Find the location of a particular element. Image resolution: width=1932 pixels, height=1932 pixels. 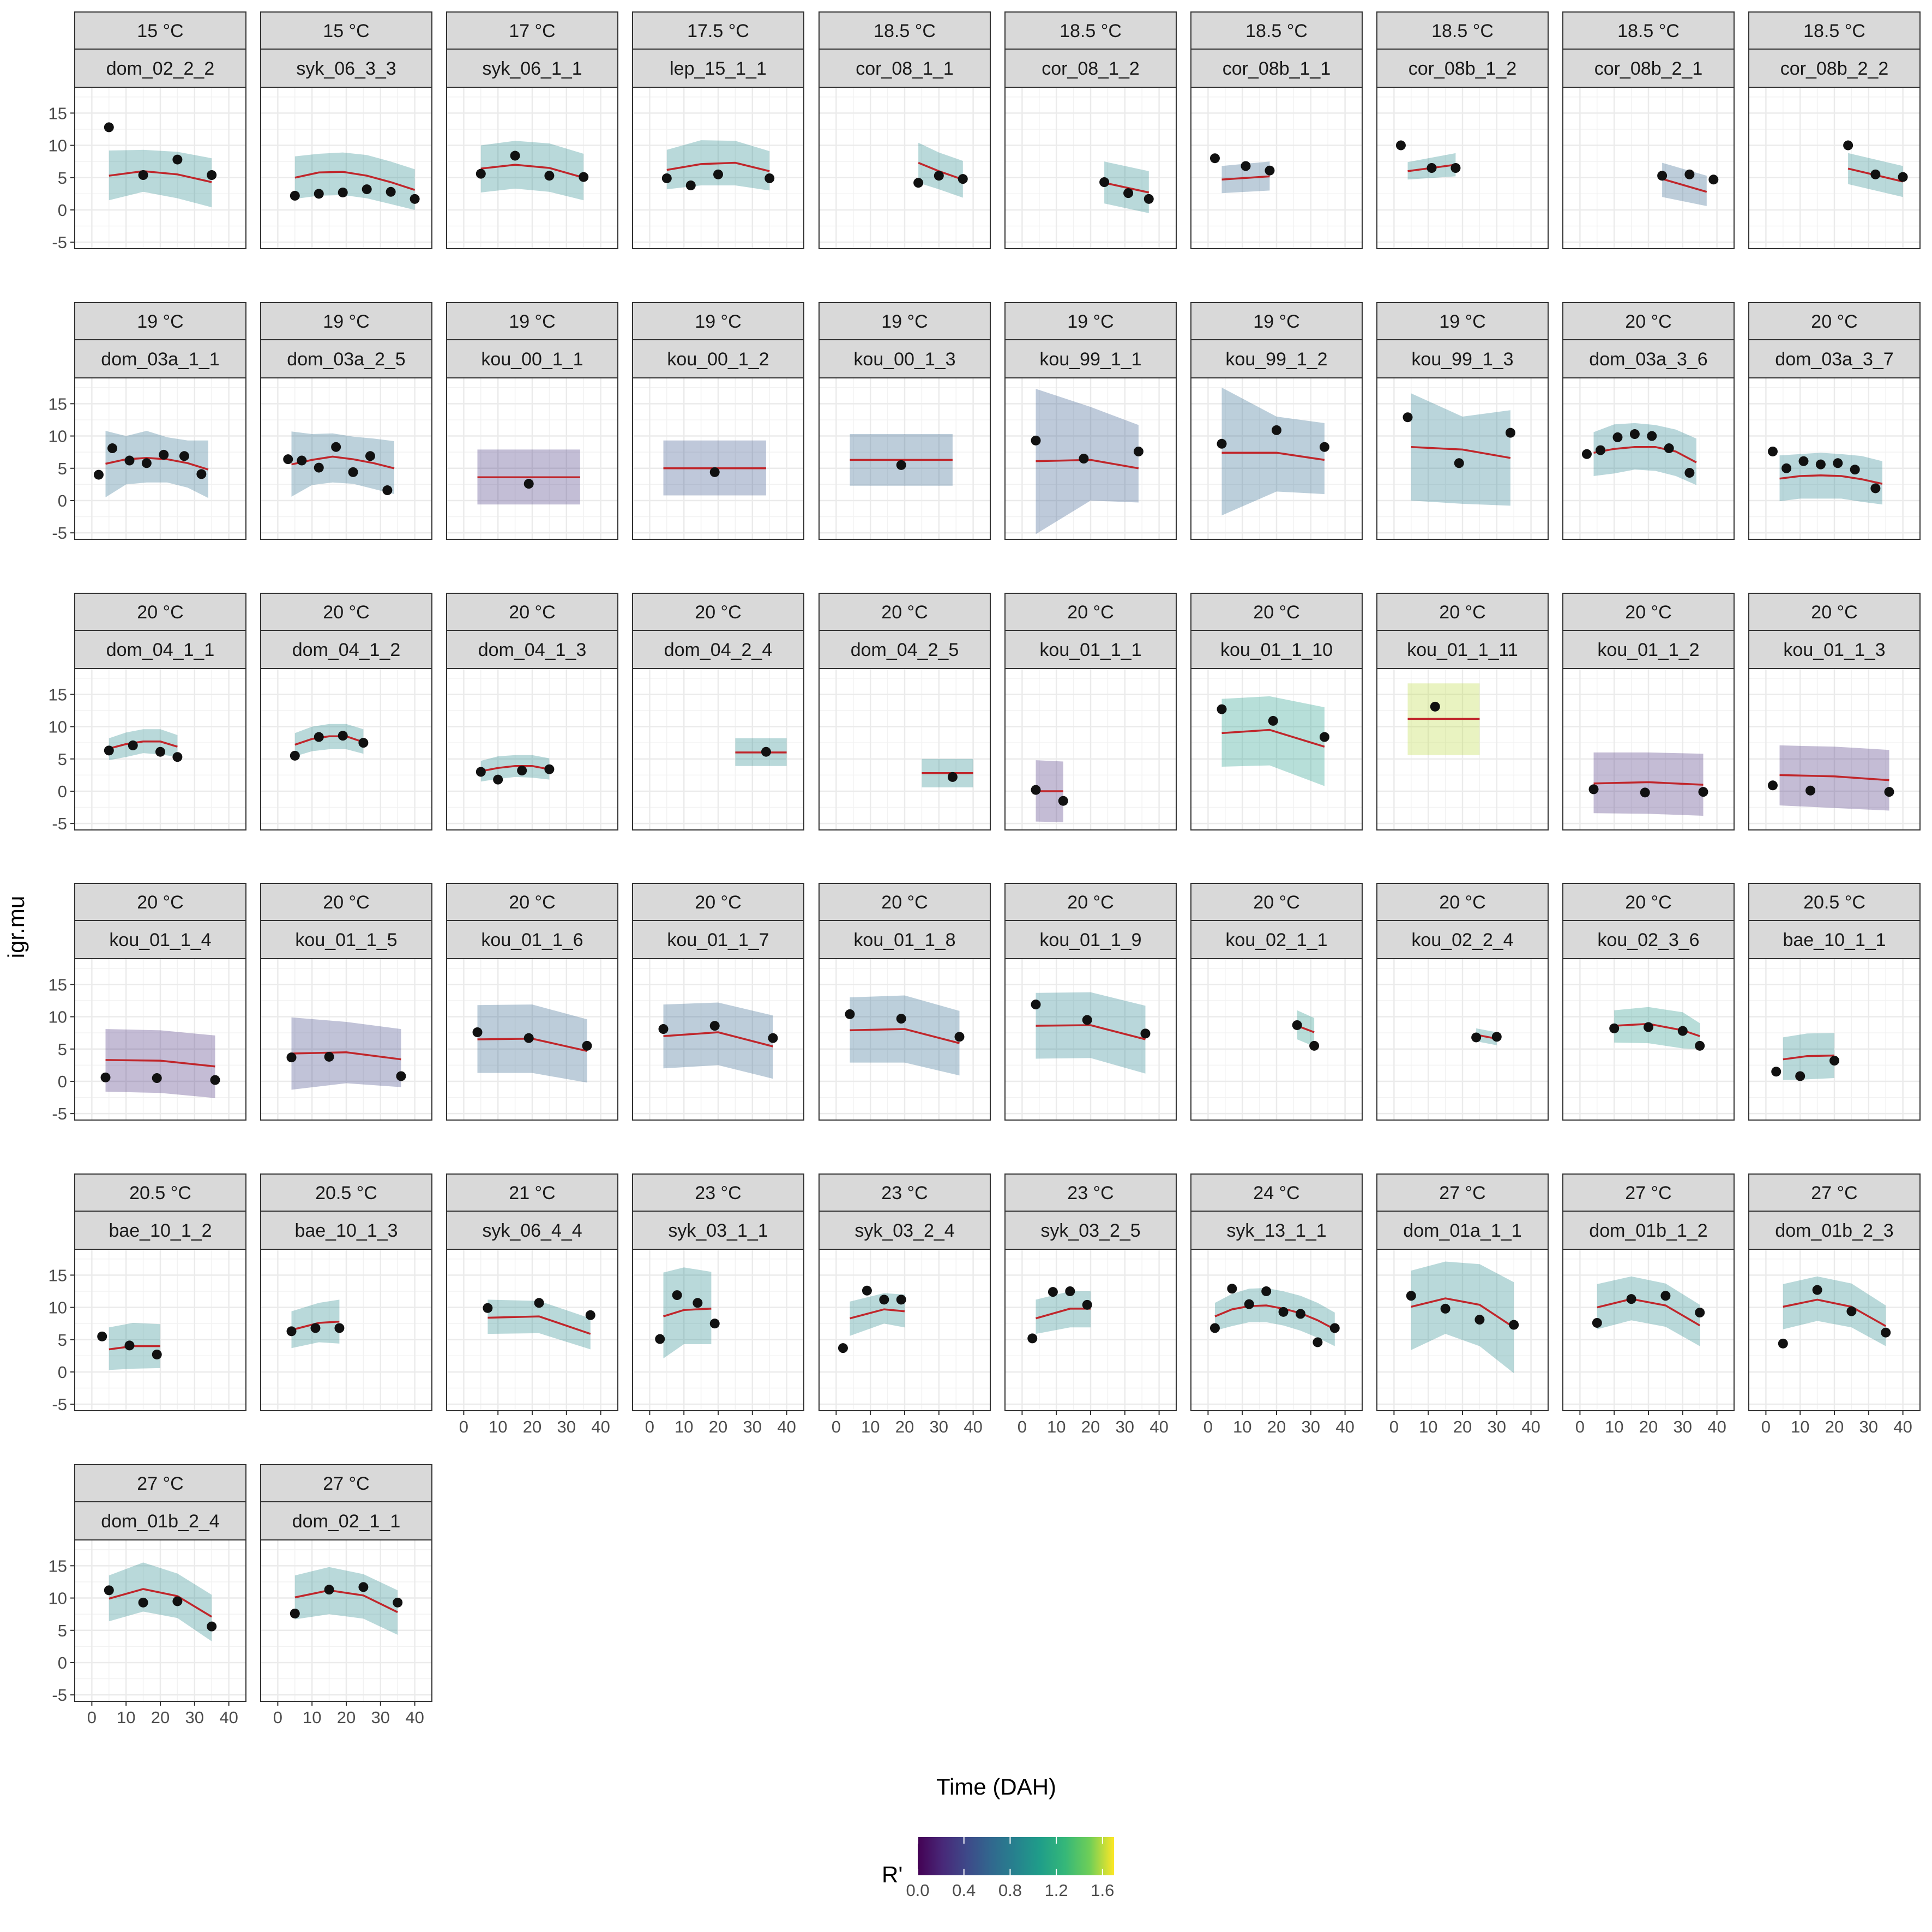

strip-id-label: bae_10_1_1 is located at coordinates (1834, 940).